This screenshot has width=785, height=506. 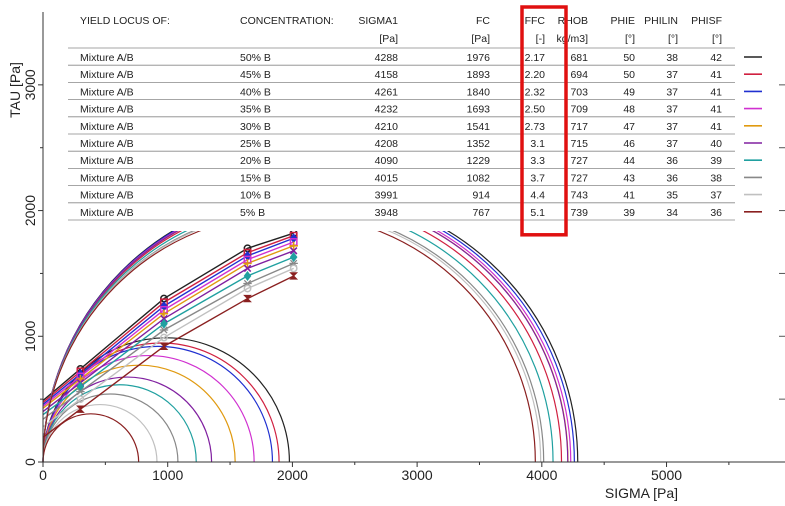 I want to click on x-tick-label: 1000, so click(x=167, y=475).